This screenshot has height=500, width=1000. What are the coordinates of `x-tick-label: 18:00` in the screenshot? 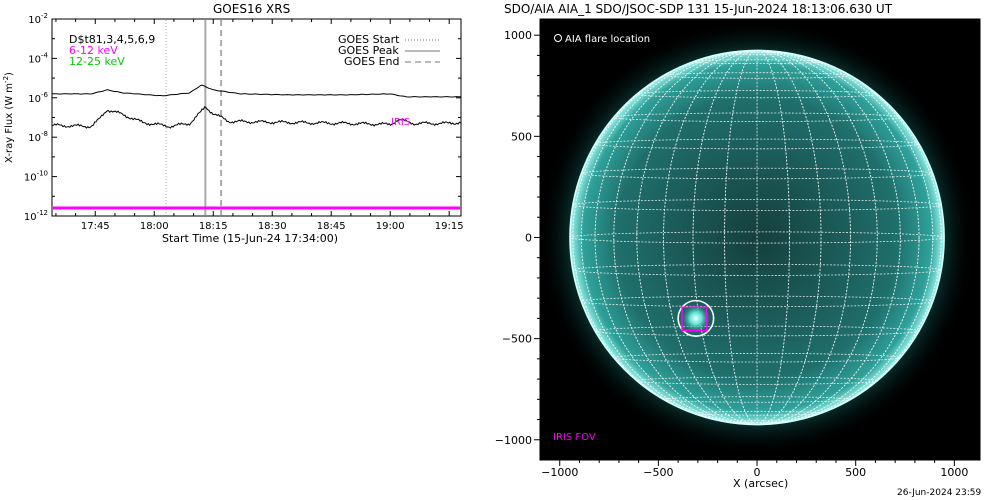 It's located at (154, 226).